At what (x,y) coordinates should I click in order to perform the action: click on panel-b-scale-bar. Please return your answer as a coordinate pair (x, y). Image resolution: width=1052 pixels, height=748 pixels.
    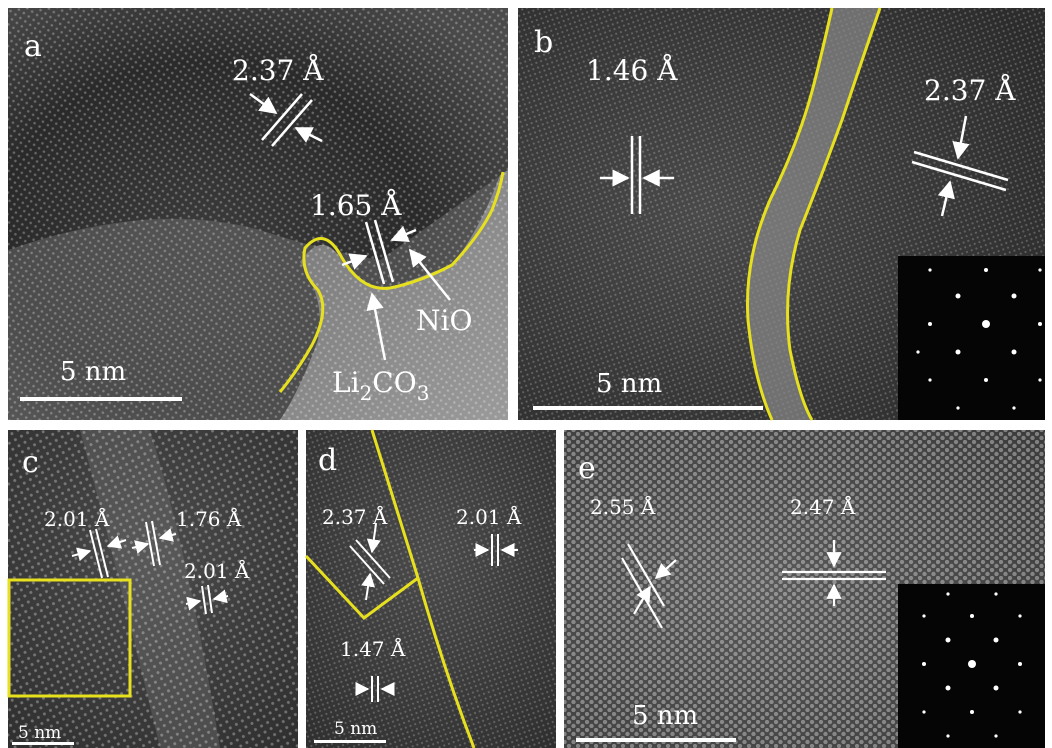
    Looking at the image, I should click on (648, 408).